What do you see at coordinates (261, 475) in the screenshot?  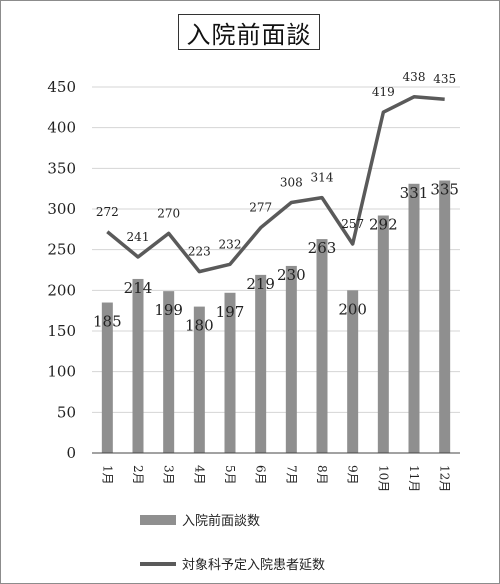 I see `x-tick-label: 6月` at bounding box center [261, 475].